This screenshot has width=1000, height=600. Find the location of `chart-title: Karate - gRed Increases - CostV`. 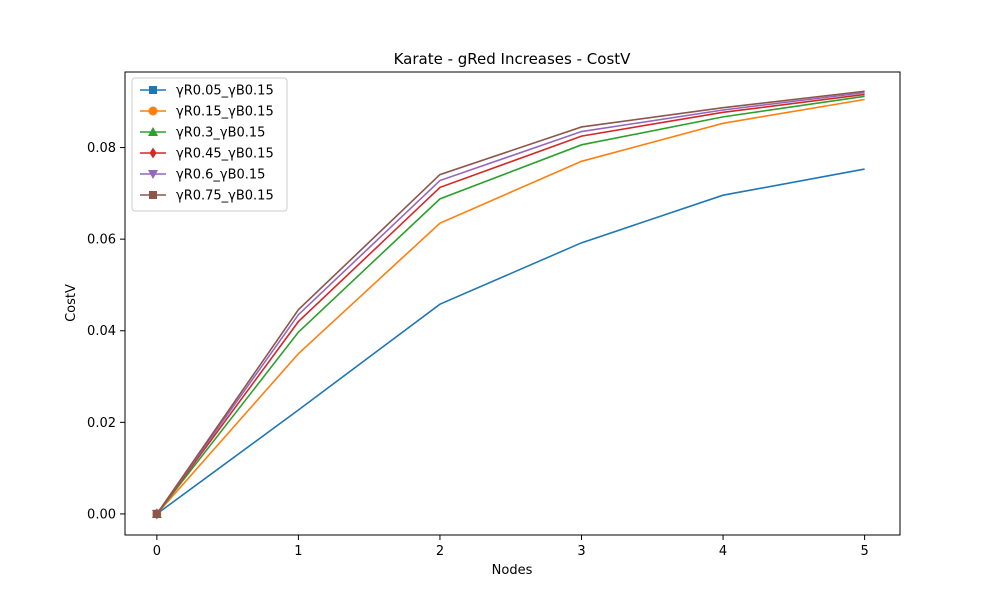

chart-title: Karate - gRed Increases - CostV is located at coordinates (513, 59).